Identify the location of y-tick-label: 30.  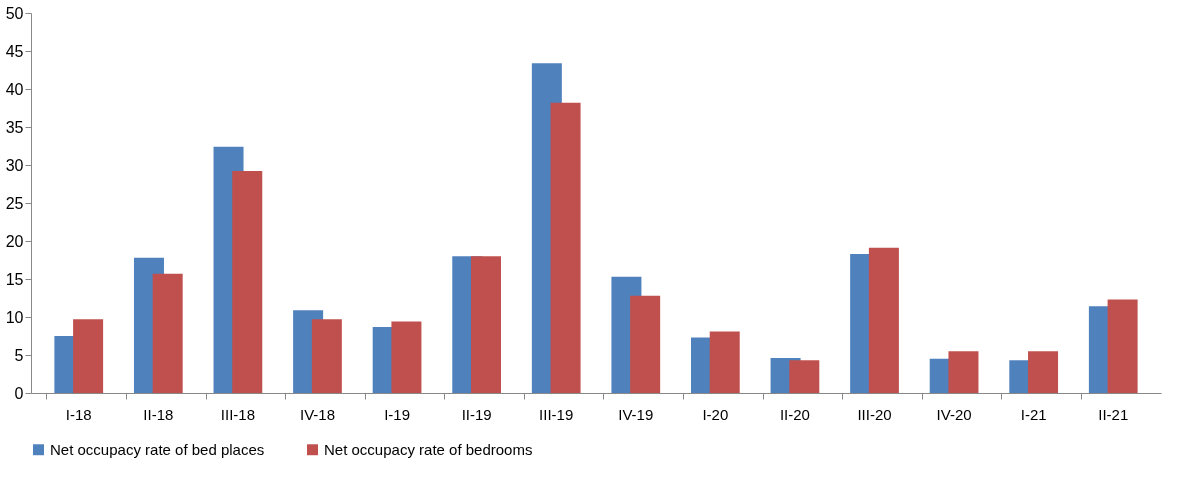
(14, 165).